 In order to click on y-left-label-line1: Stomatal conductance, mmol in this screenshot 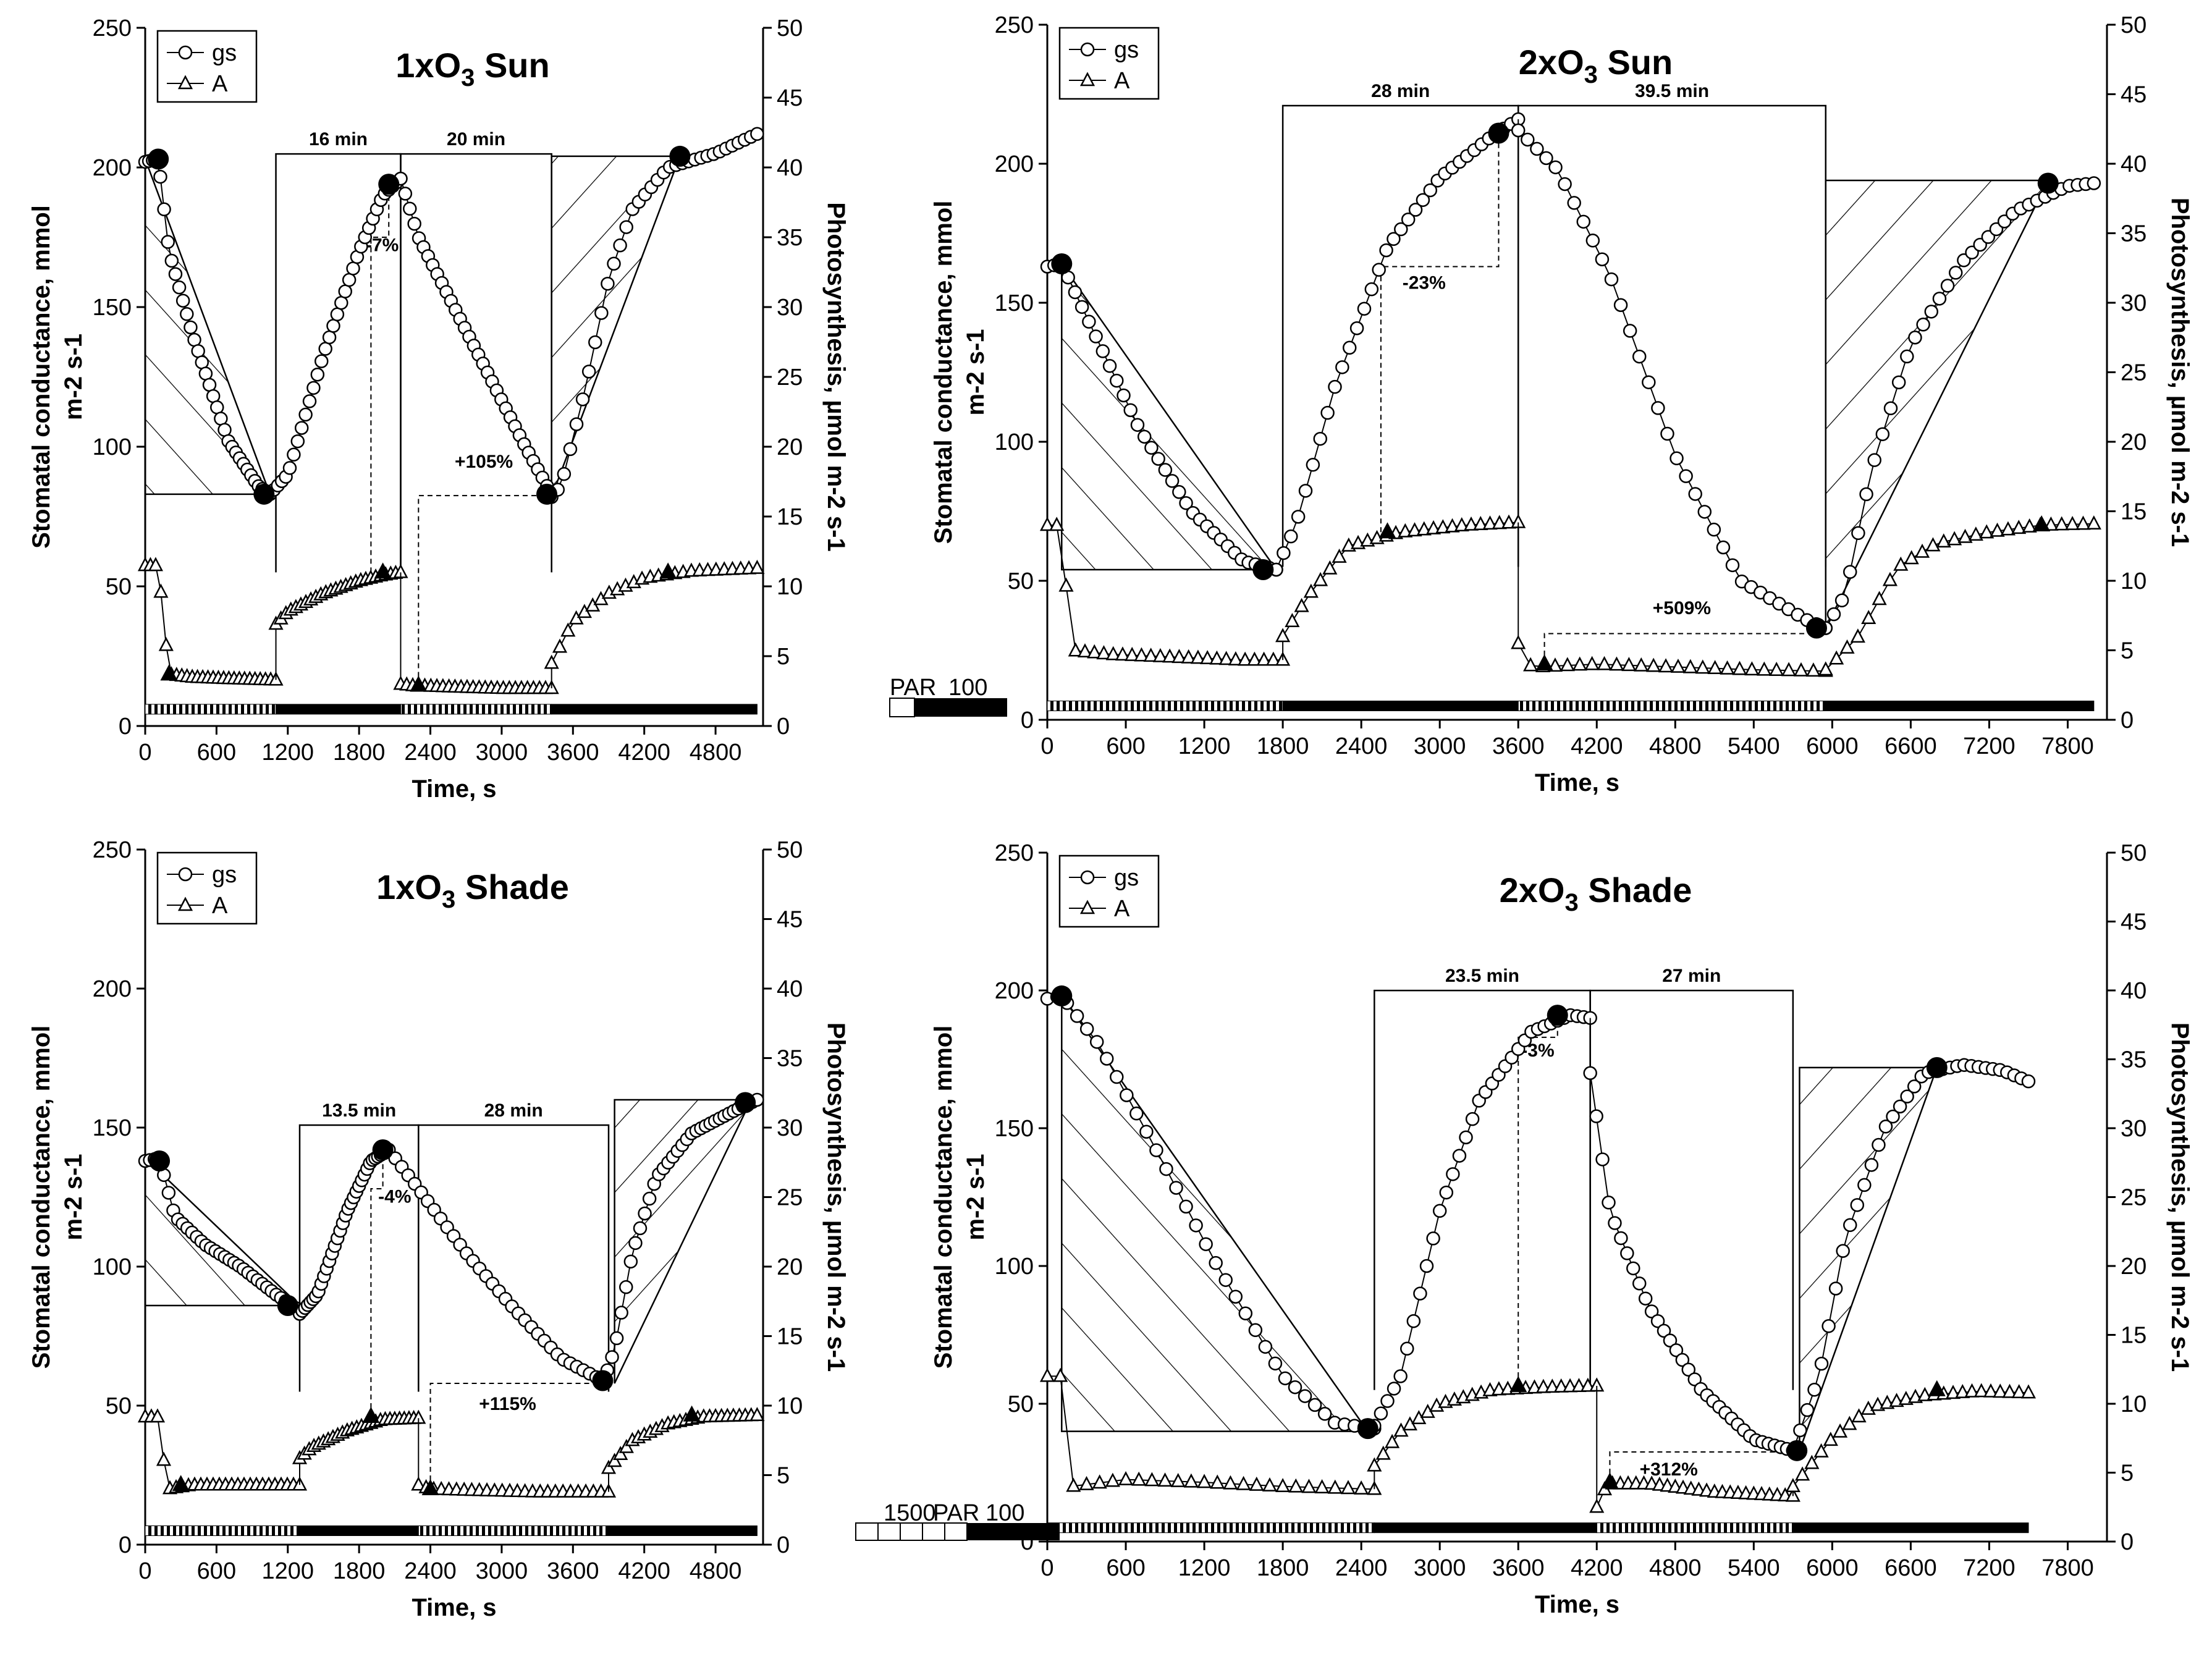, I will do `click(943, 372)`.